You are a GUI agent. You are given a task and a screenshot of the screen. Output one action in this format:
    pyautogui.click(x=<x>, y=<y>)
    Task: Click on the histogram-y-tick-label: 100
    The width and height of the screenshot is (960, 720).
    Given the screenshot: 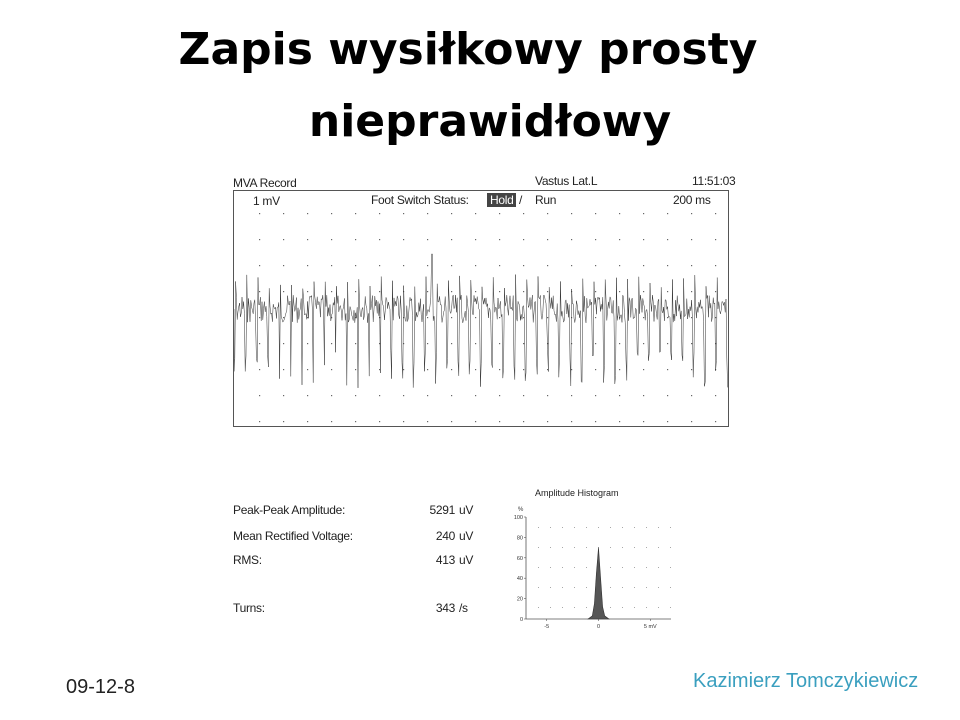 What is the action you would take?
    pyautogui.click(x=518, y=518)
    